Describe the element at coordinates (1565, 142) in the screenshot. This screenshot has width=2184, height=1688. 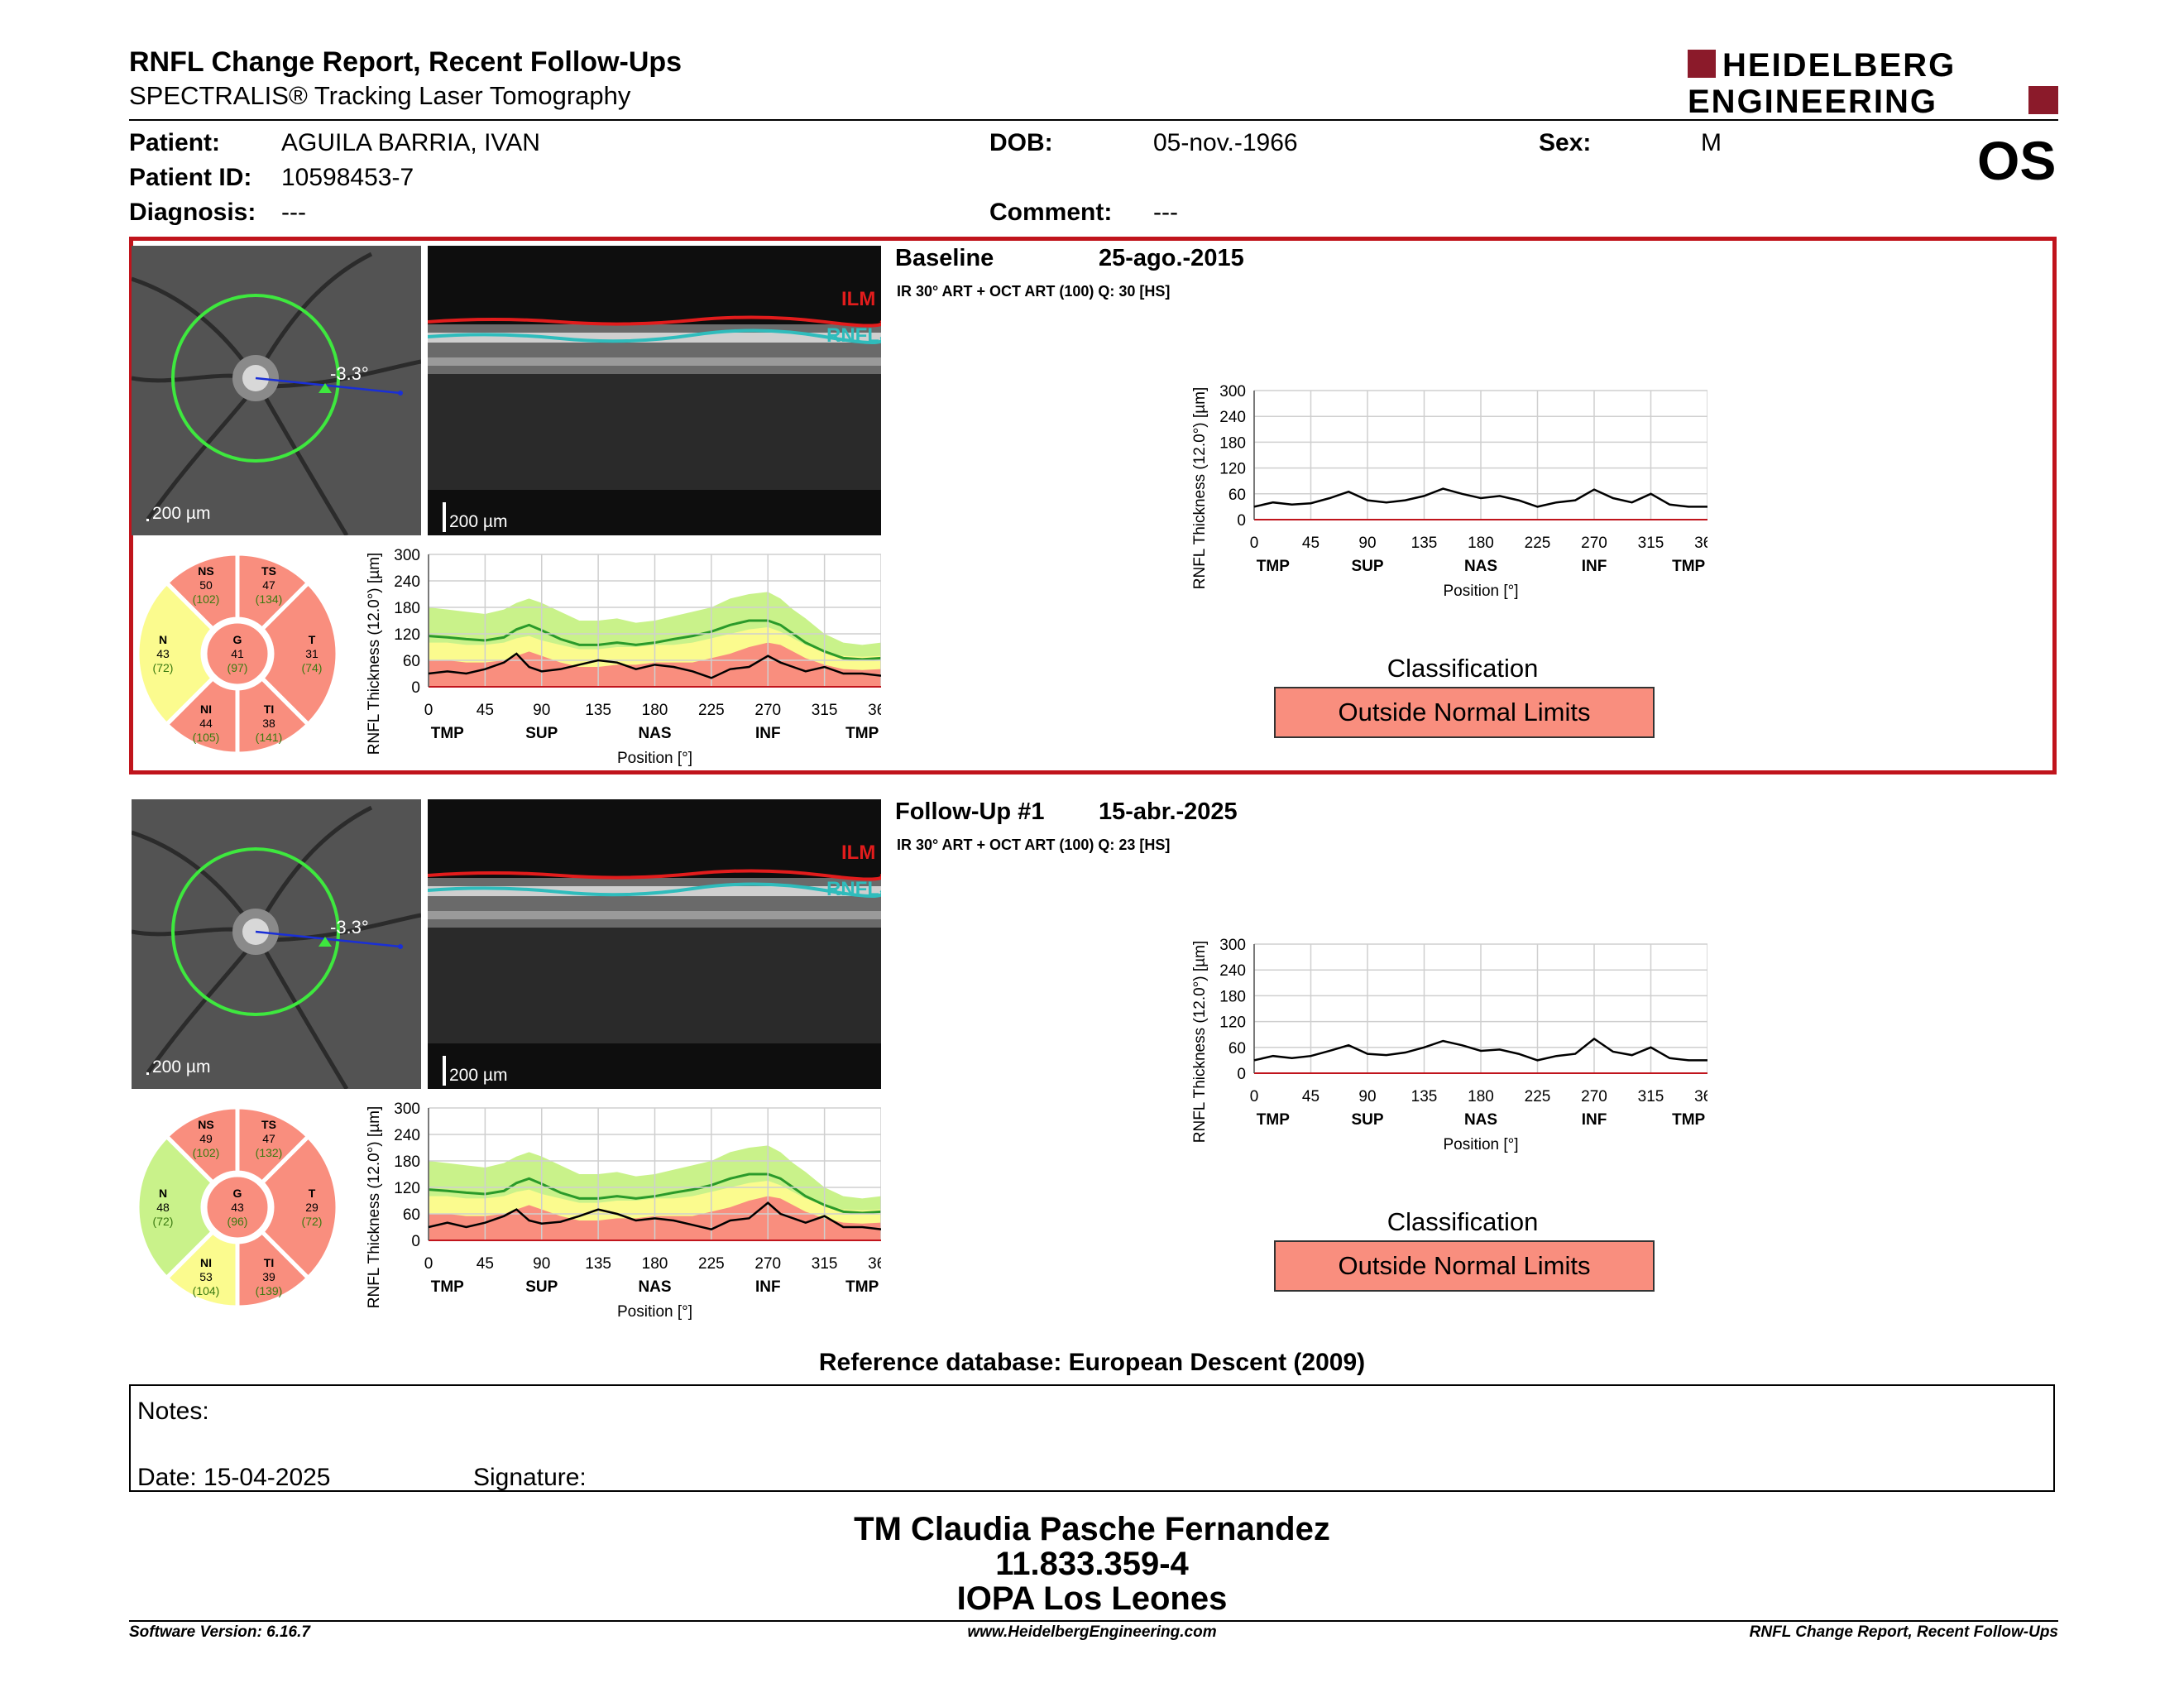
I see `sex-label: Sex:` at that location.